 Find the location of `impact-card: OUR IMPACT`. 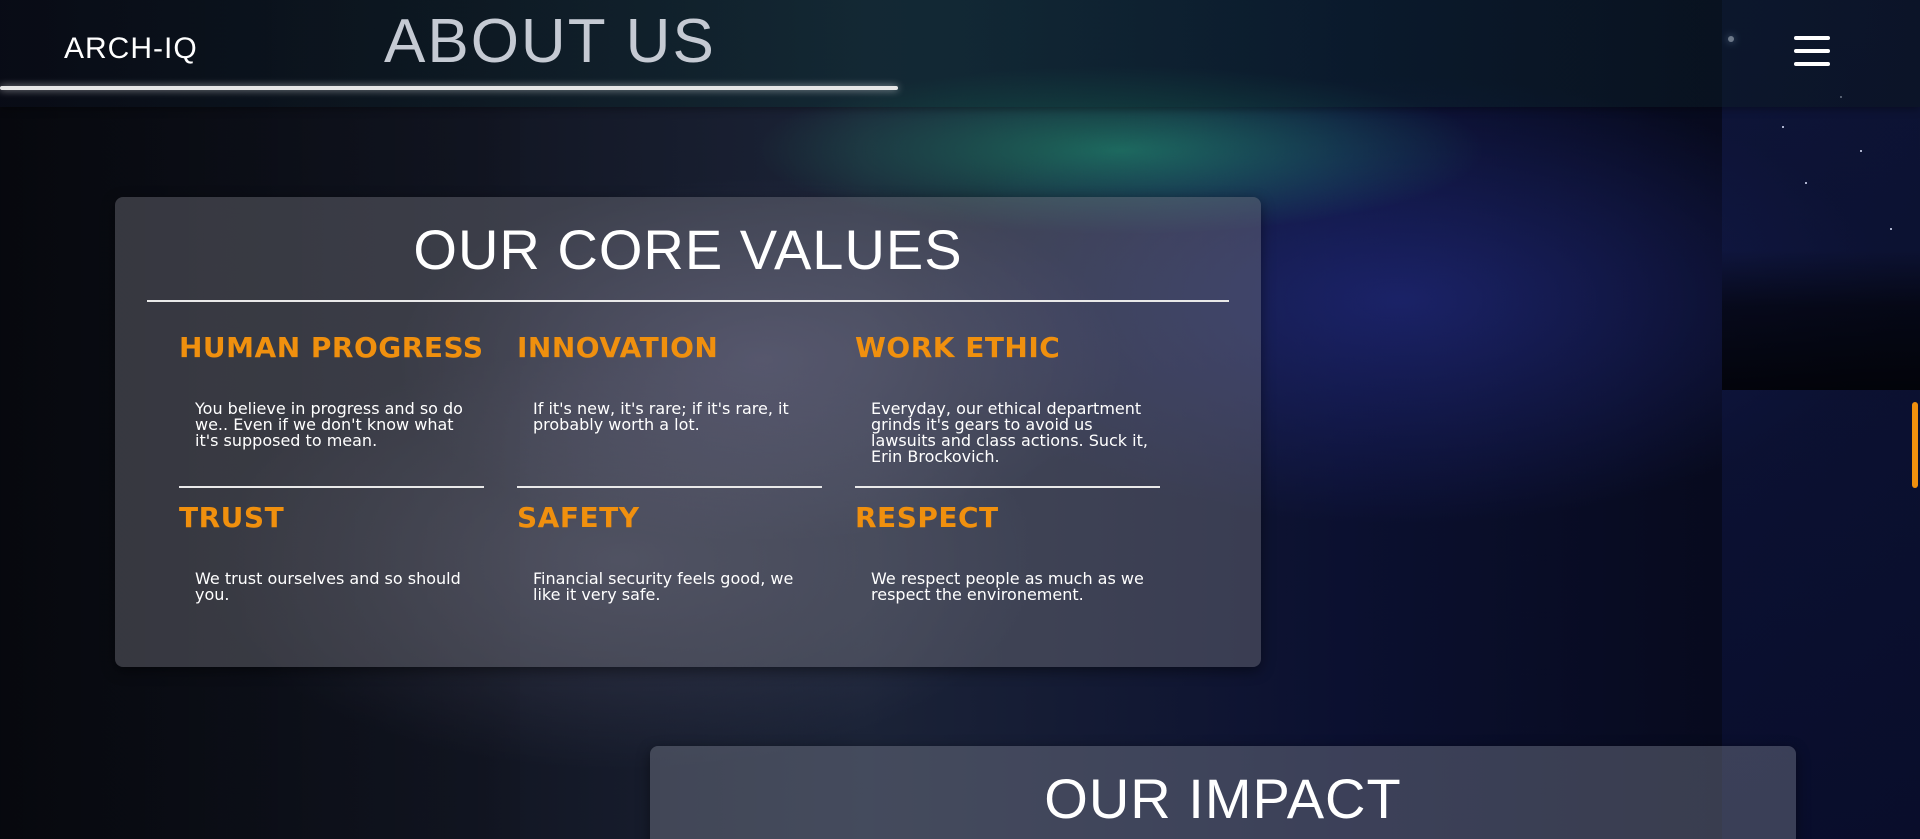

impact-card: OUR IMPACT is located at coordinates (1223, 792).